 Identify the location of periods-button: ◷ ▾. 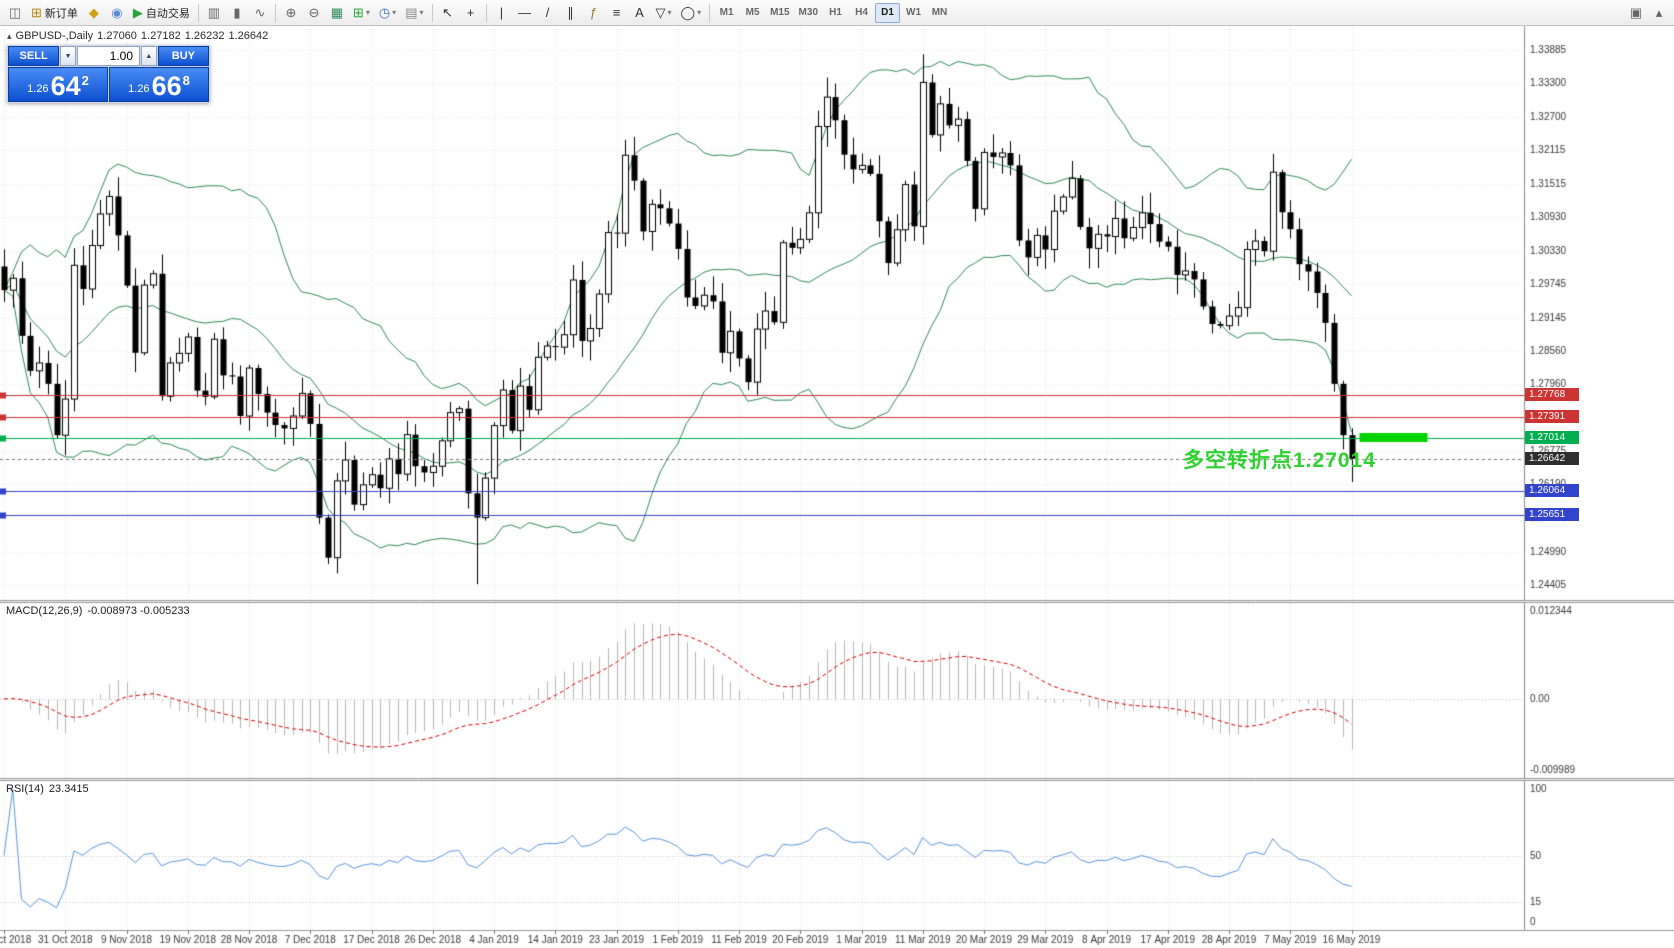
(387, 13).